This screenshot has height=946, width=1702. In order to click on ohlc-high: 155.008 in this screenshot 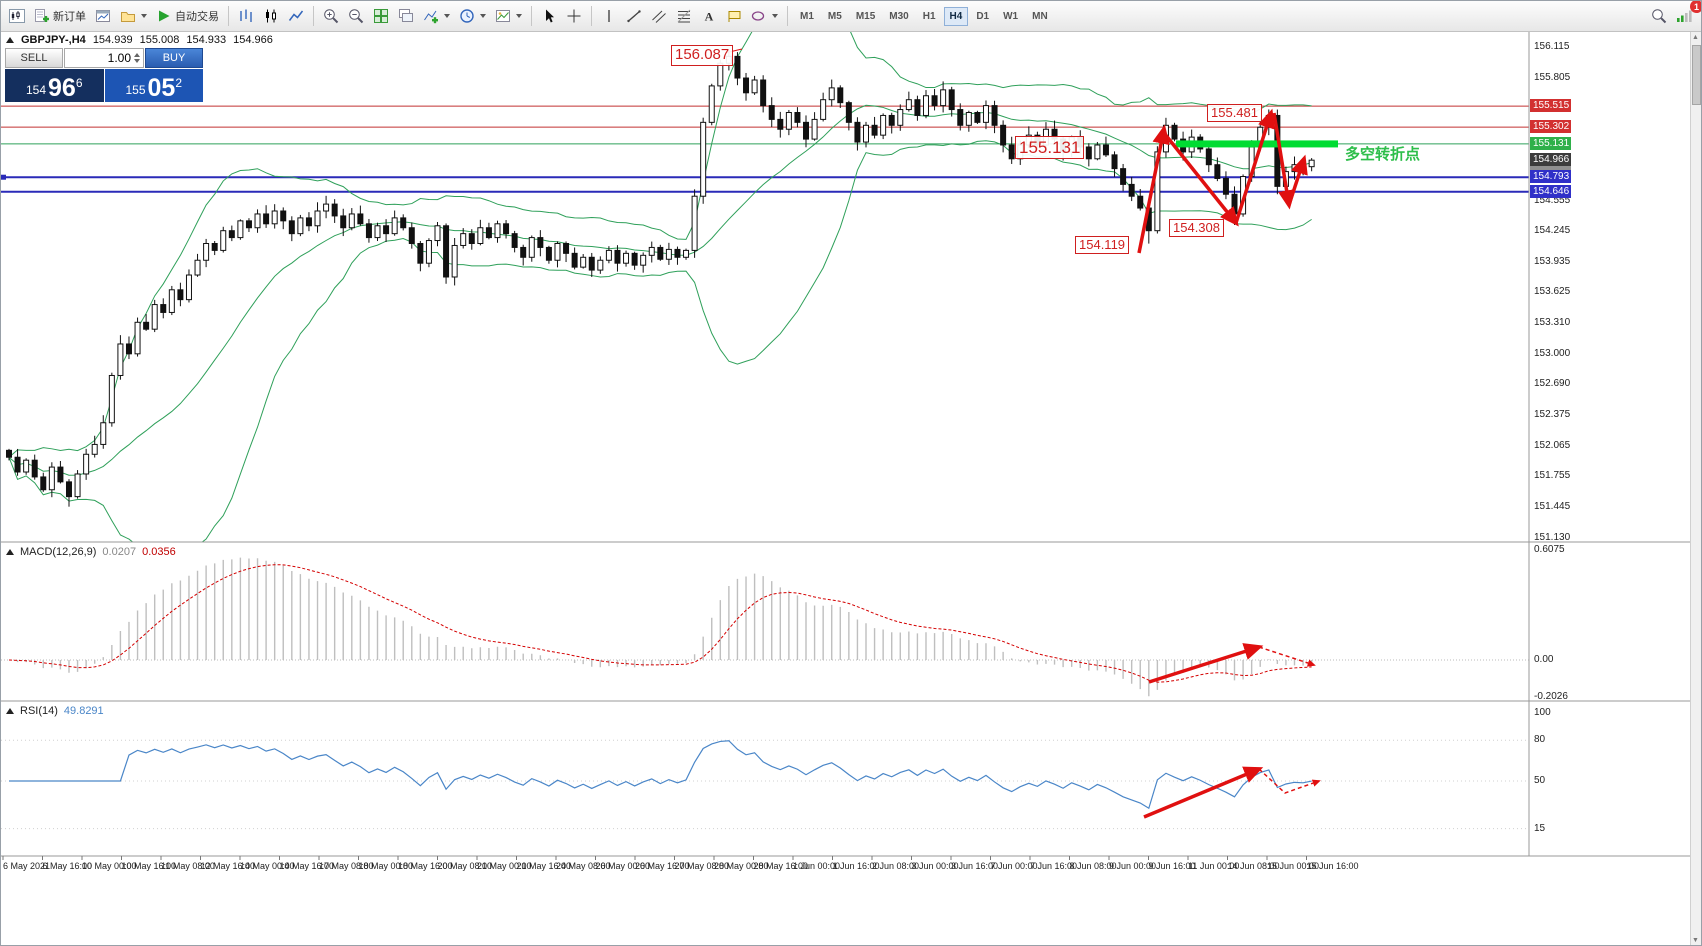, I will do `click(159, 40)`.